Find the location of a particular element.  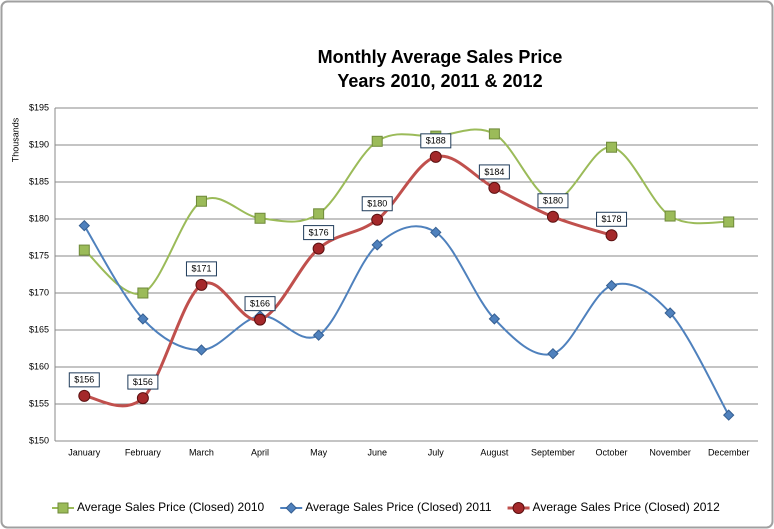

y-tick-label: $175 is located at coordinates (39, 255).